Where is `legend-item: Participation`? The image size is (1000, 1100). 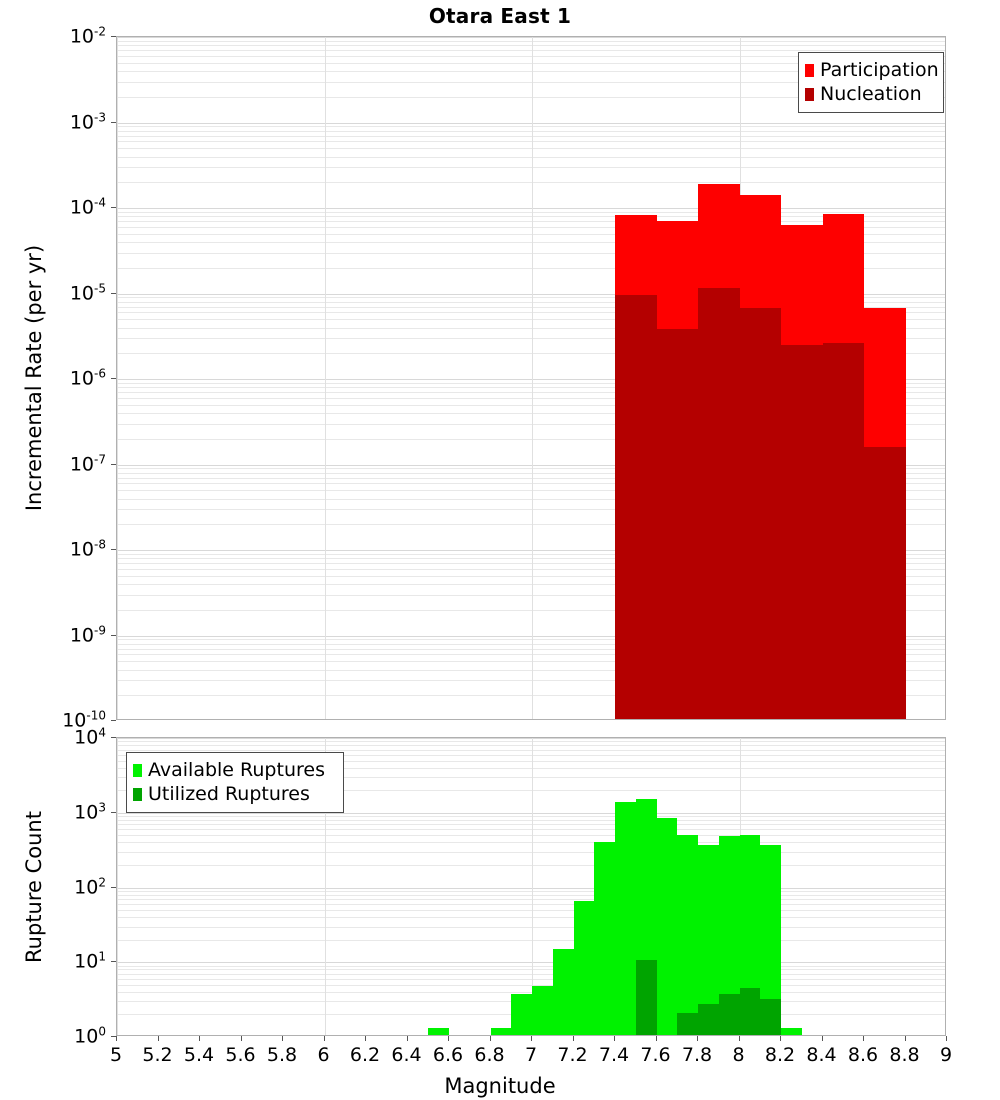 legend-item: Participation is located at coordinates (872, 70).